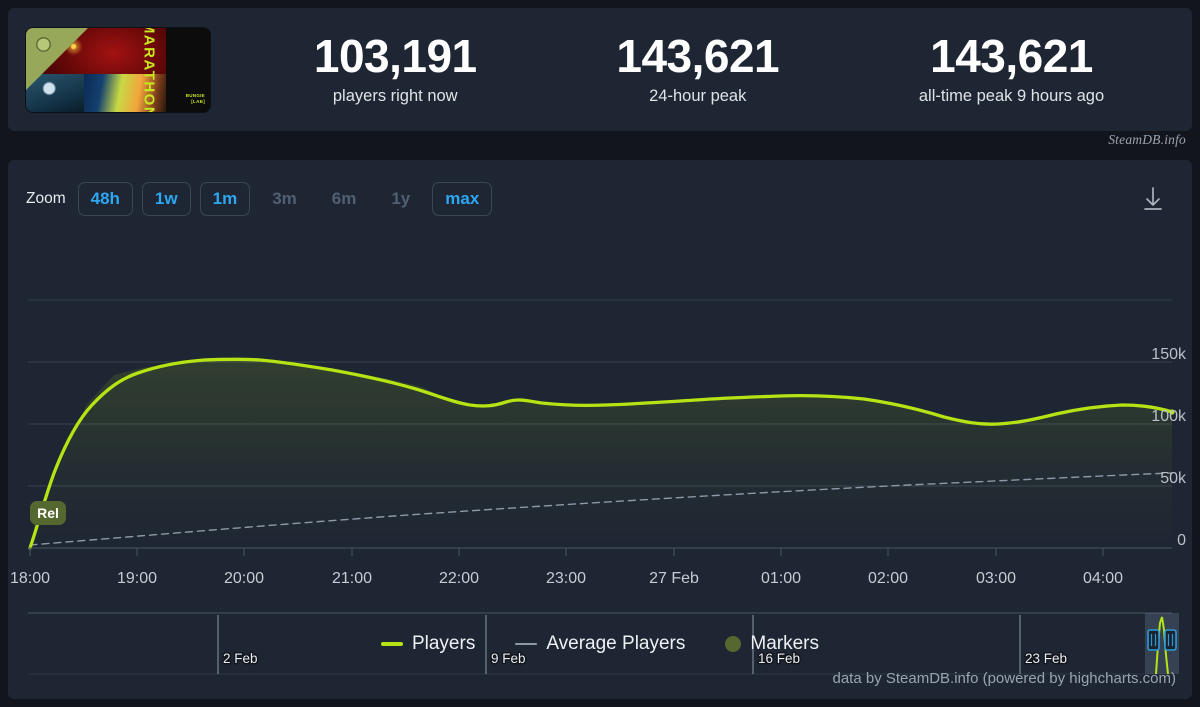 The image size is (1200, 707). Describe the element at coordinates (616, 643) in the screenshot. I see `legend-label: Average Players` at that location.